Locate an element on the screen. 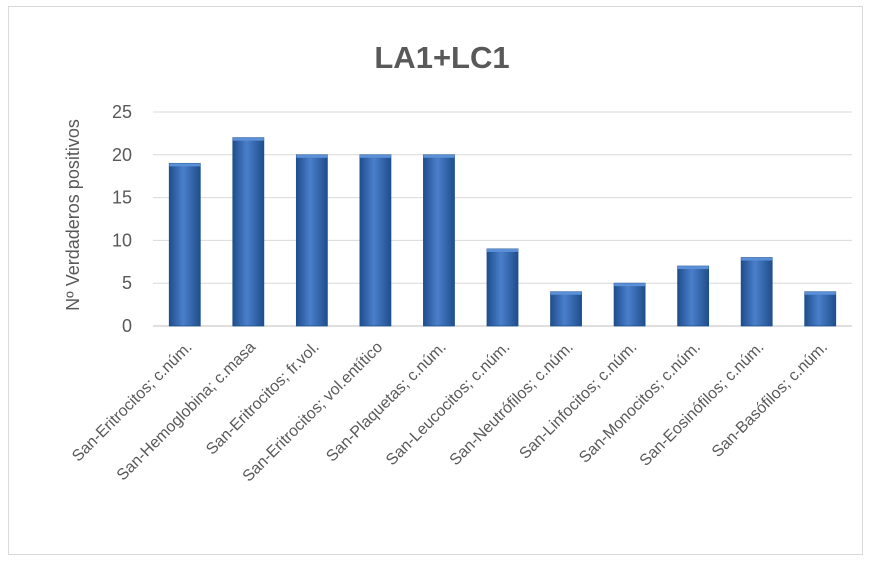 This screenshot has width=872, height=562. y-tick-label: 20 is located at coordinates (122, 155).